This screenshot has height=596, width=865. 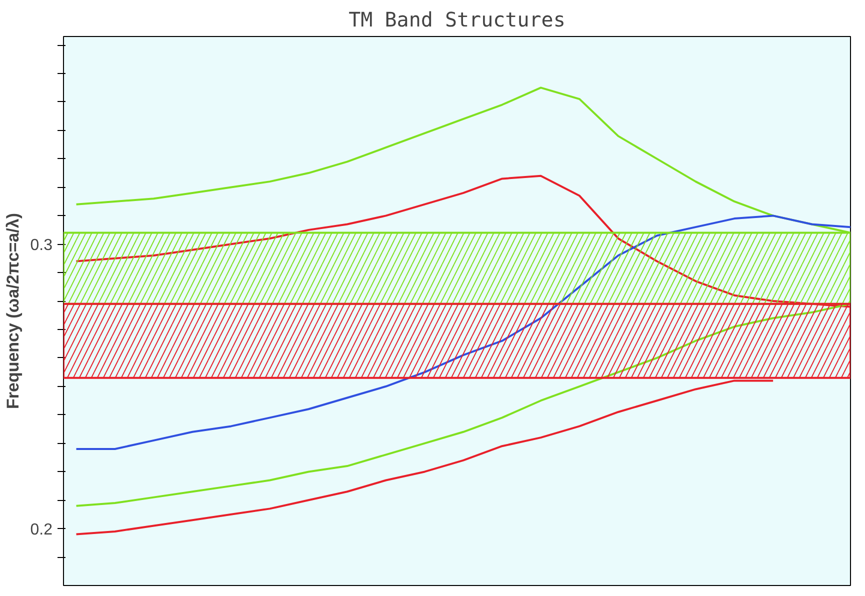 What do you see at coordinates (41, 530) in the screenshot?
I see `y-tick-label: 0.2` at bounding box center [41, 530].